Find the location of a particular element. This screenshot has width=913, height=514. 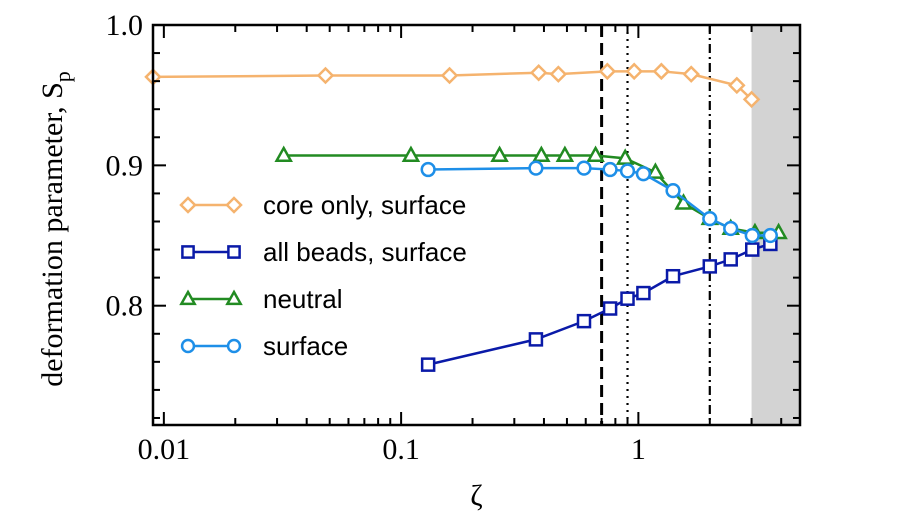

legend-entry: neutral is located at coordinates (261, 299).